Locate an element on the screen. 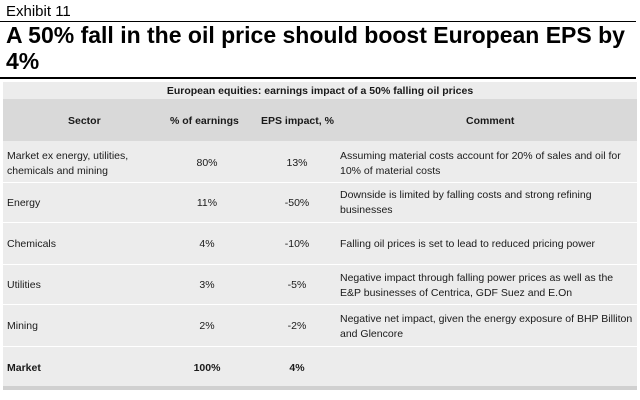  table-header-row is located at coordinates (320, 120).